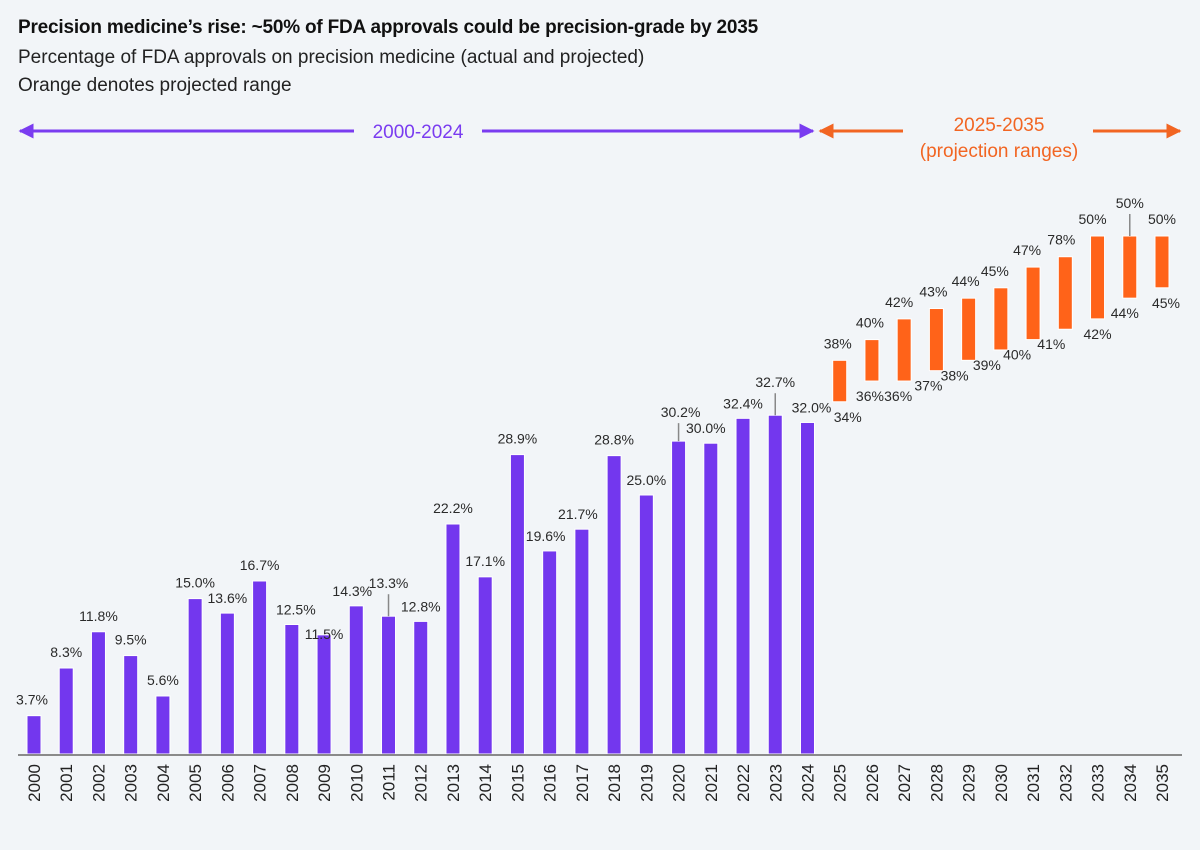  What do you see at coordinates (352, 591) in the screenshot?
I see `bar-label-2010: 14.3%` at bounding box center [352, 591].